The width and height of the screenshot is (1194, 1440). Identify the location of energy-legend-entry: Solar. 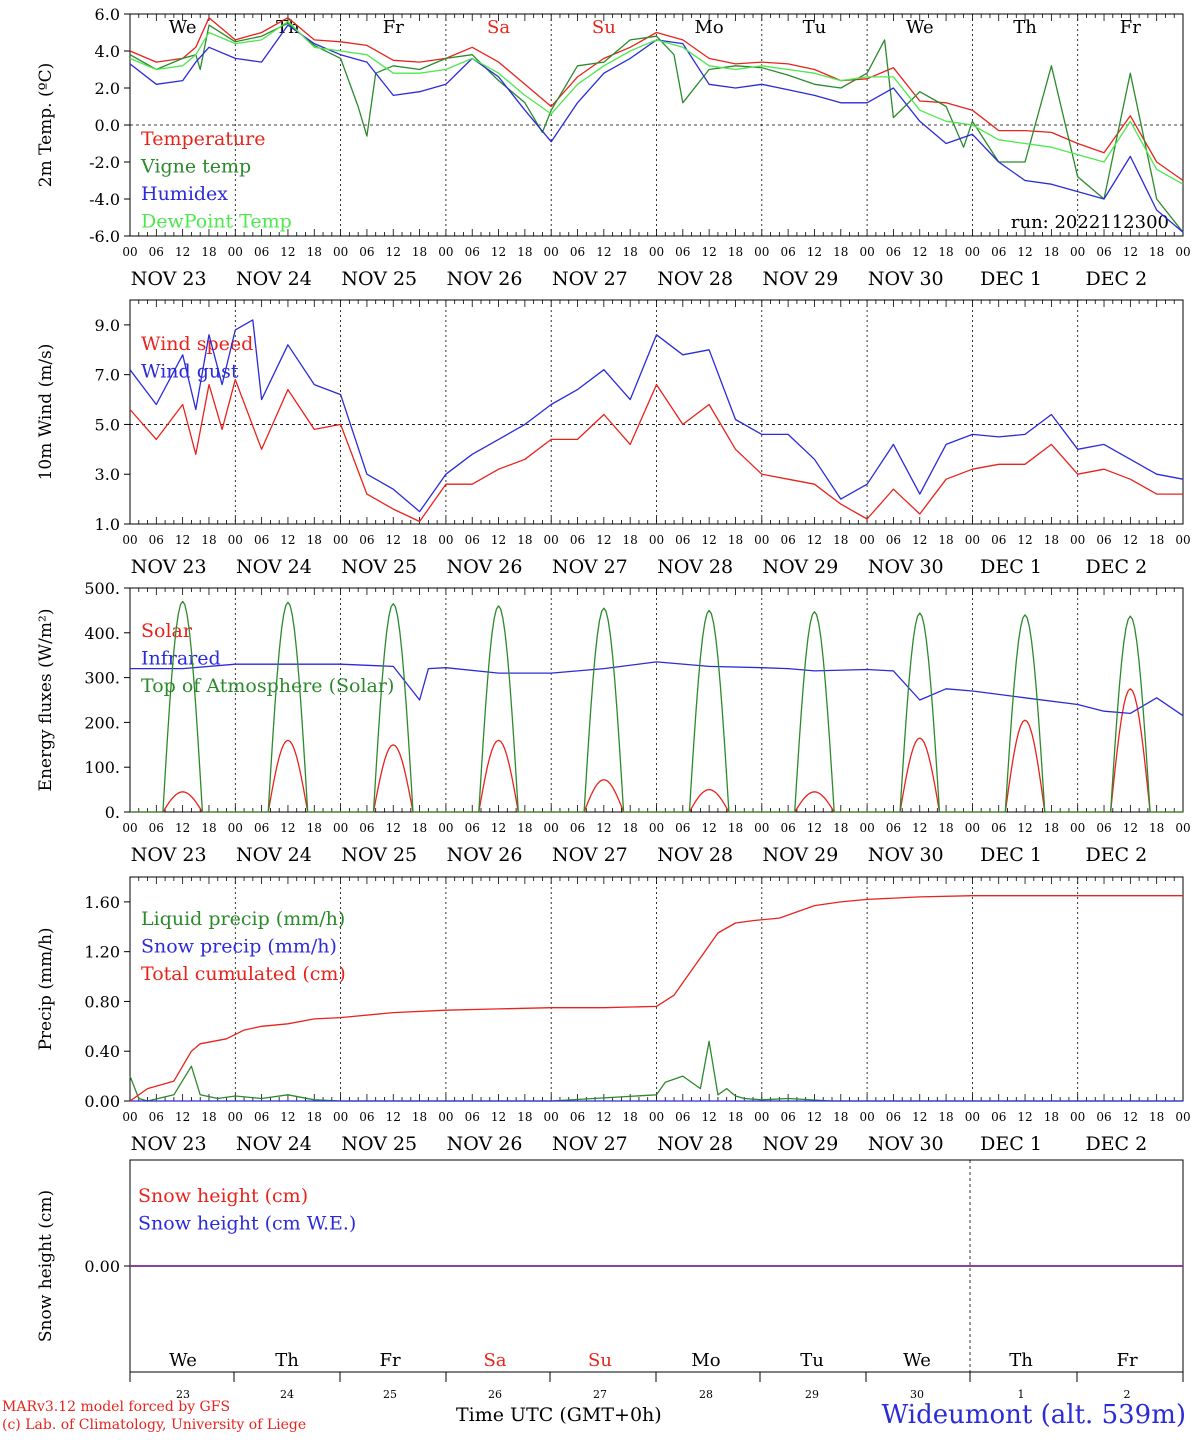
(167, 631).